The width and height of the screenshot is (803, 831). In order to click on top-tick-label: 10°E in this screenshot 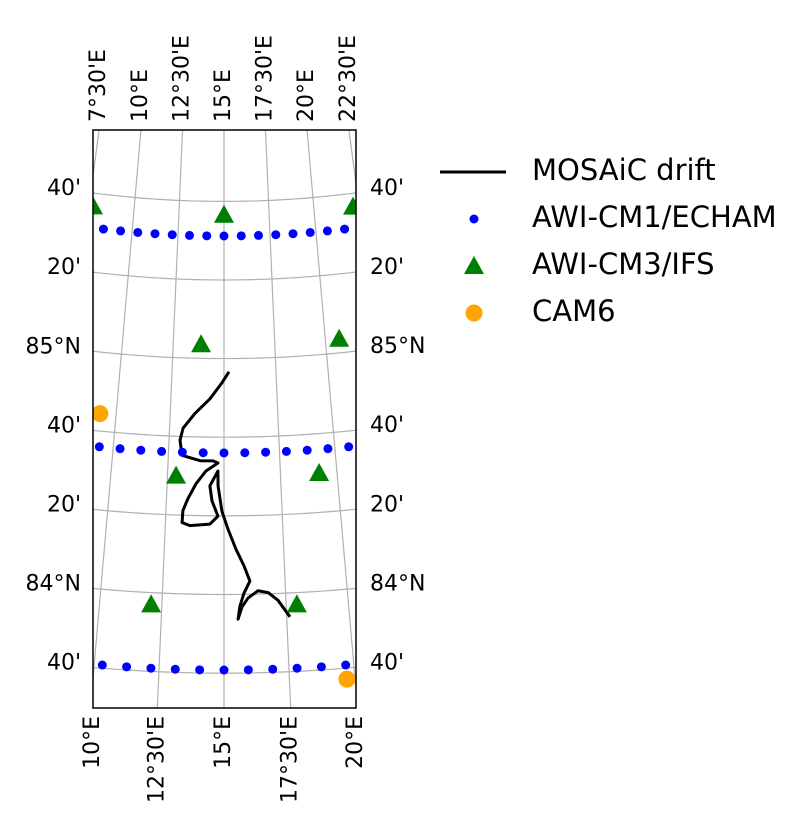, I will do `click(140, 95)`.